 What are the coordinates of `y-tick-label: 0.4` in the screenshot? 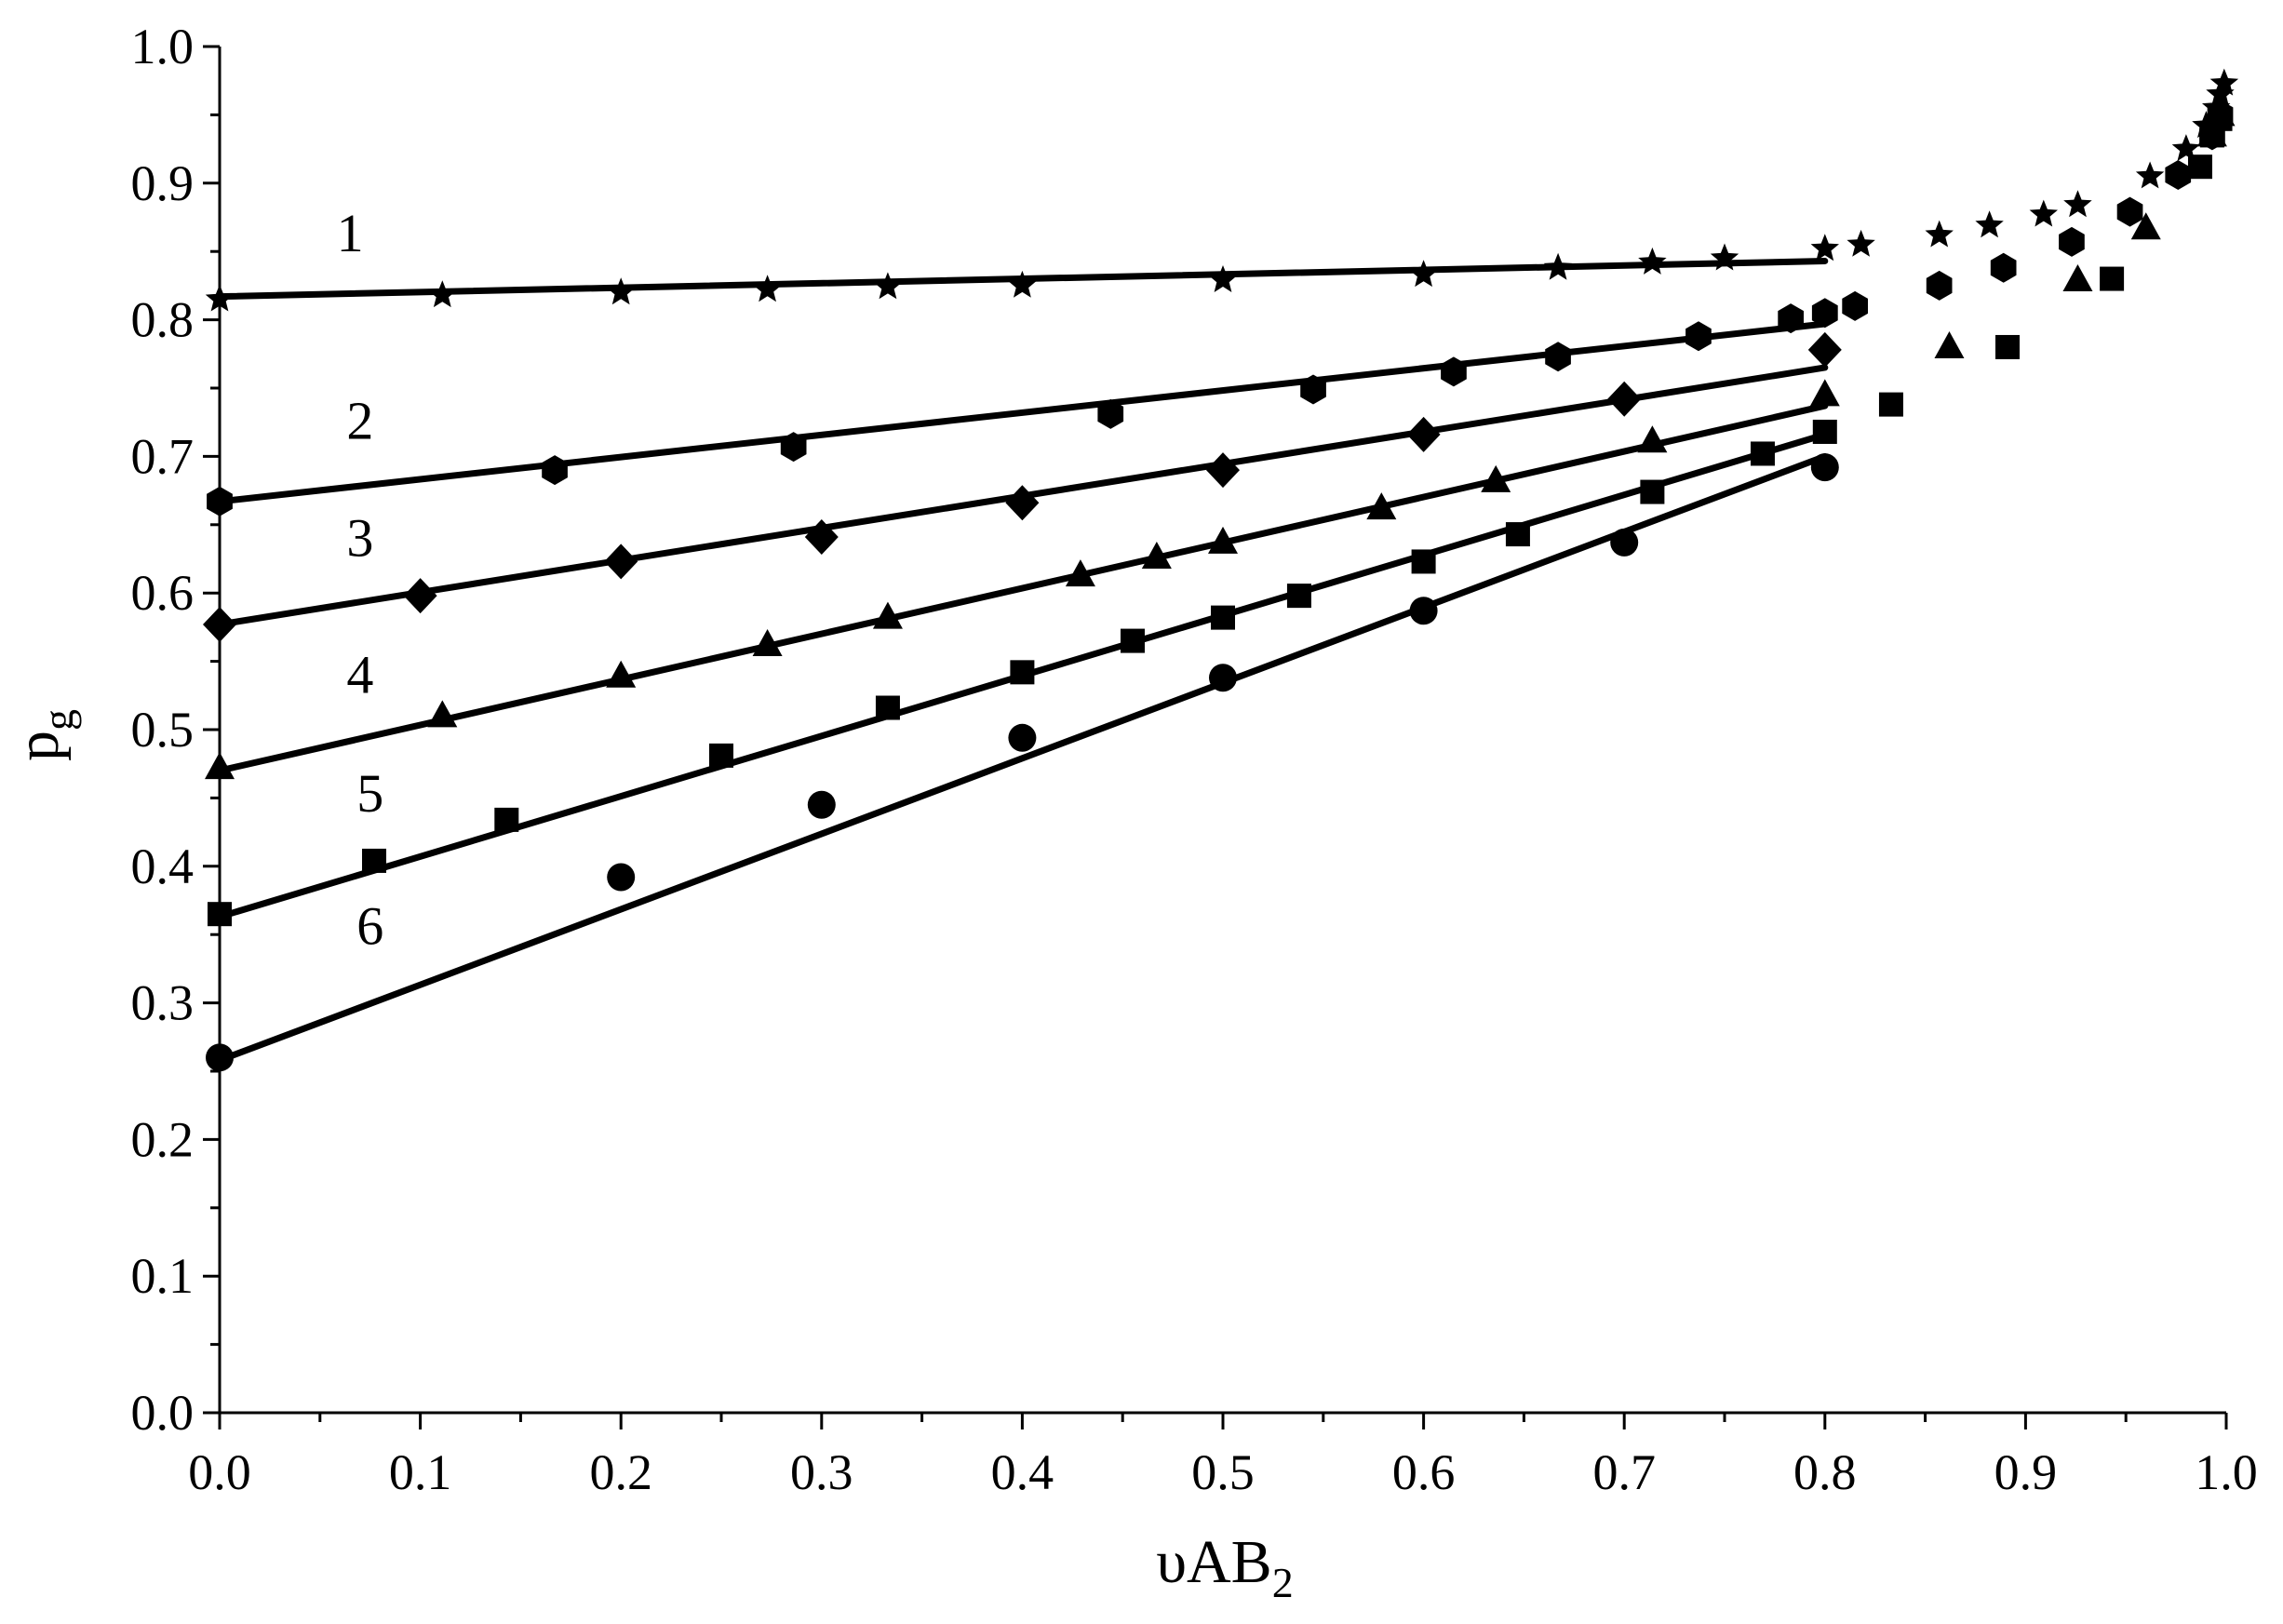 It's located at (163, 866).